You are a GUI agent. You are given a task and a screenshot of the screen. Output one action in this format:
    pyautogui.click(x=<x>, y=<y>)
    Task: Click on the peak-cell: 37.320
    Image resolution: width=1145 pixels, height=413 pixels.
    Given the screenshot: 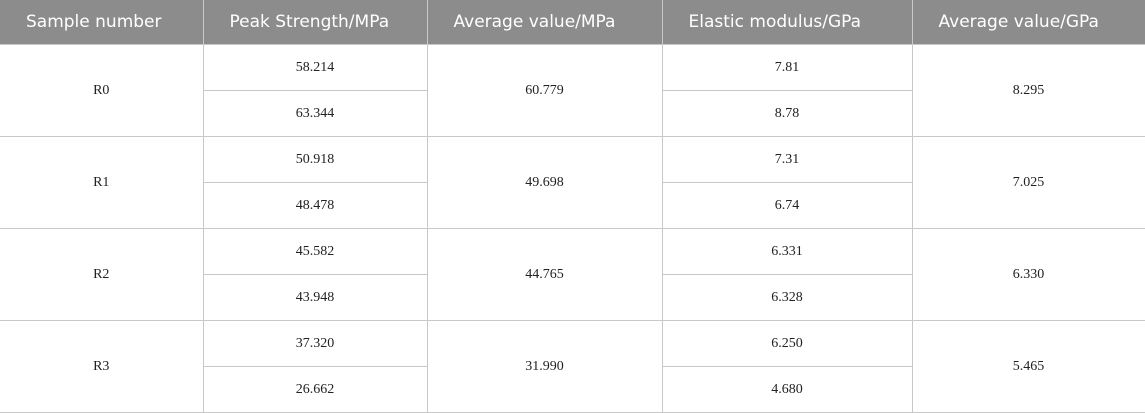 What is the action you would take?
    pyautogui.click(x=315, y=343)
    